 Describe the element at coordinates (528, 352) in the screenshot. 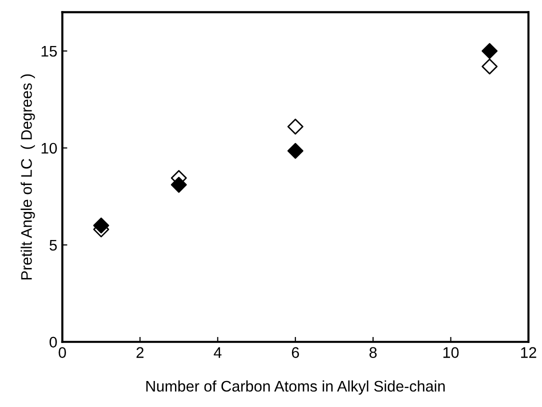

I see `x-tick-label: 12` at that location.